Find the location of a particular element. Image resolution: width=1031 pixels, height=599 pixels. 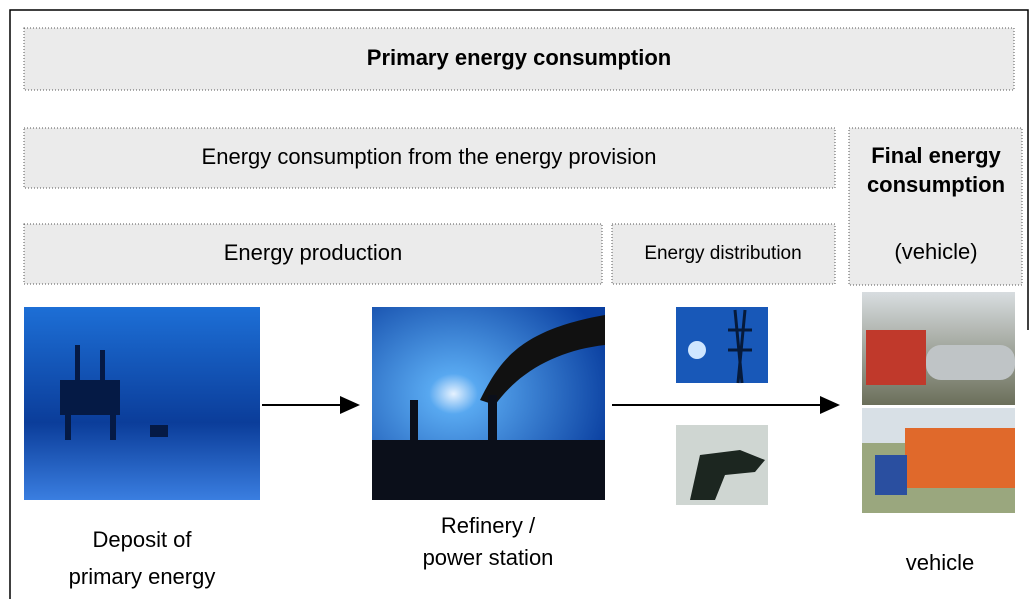

production-box is located at coordinates (313, 254).